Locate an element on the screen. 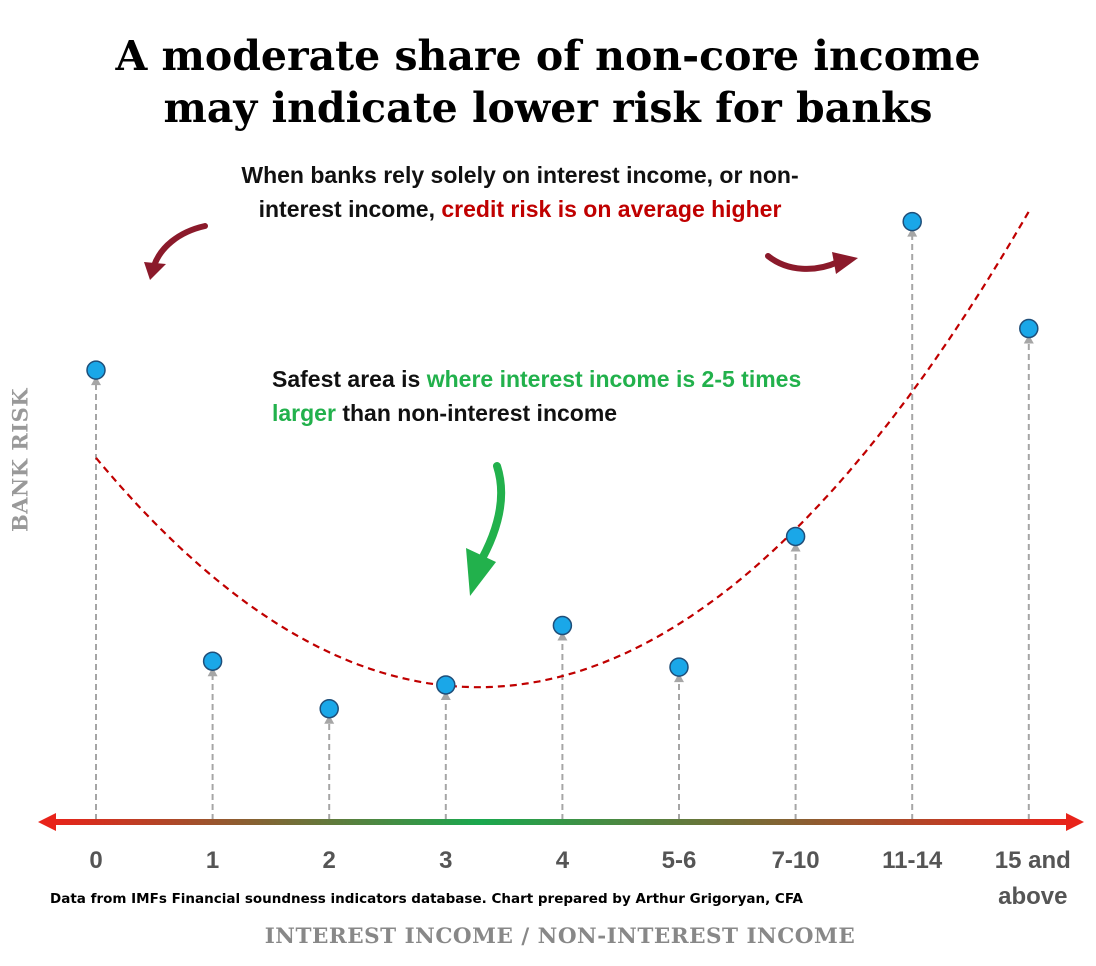 This screenshot has height=966, width=1096. curved-arrow-left is located at coordinates (179, 246).